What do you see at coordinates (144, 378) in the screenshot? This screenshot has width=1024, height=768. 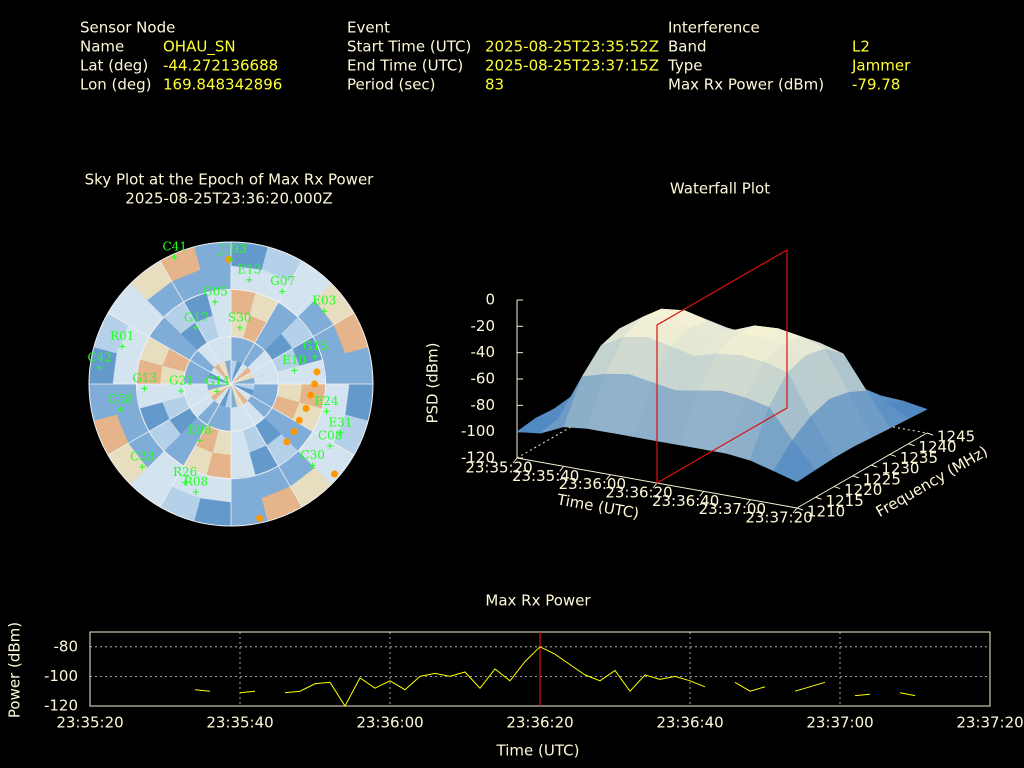 I see `satellite-label: G13` at bounding box center [144, 378].